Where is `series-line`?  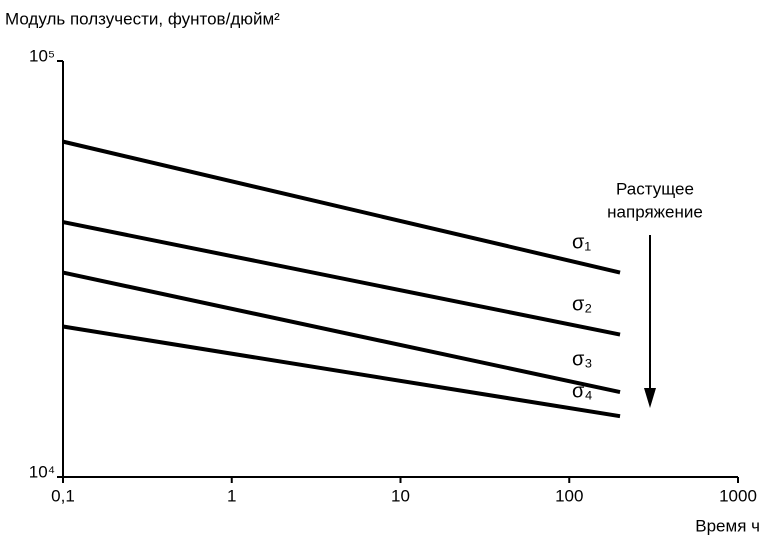 series-line is located at coordinates (341, 371).